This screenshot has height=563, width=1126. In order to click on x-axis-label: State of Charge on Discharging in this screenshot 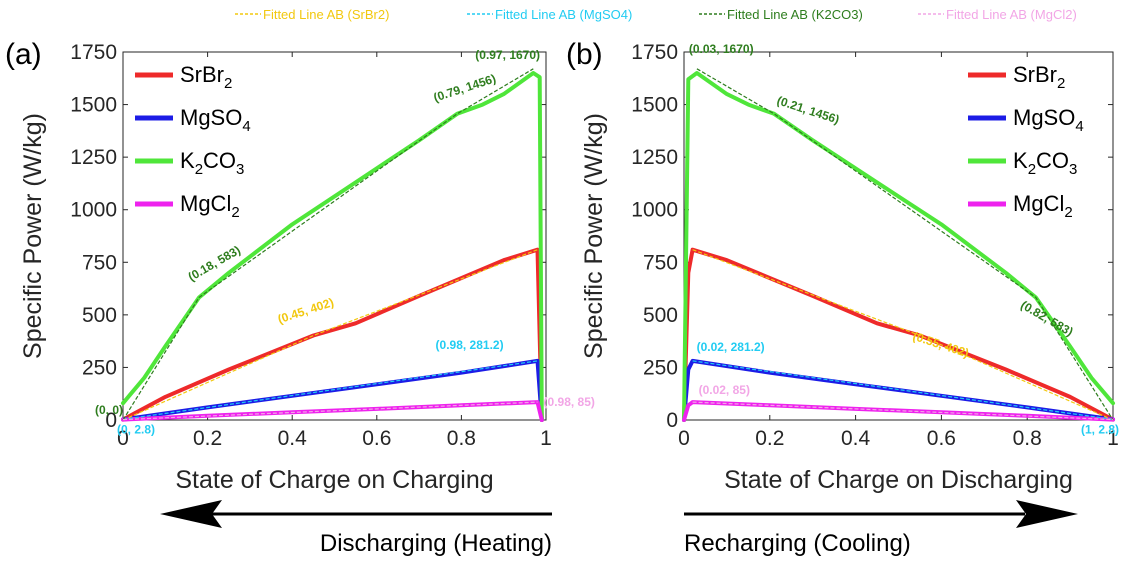, I will do `click(898, 480)`.